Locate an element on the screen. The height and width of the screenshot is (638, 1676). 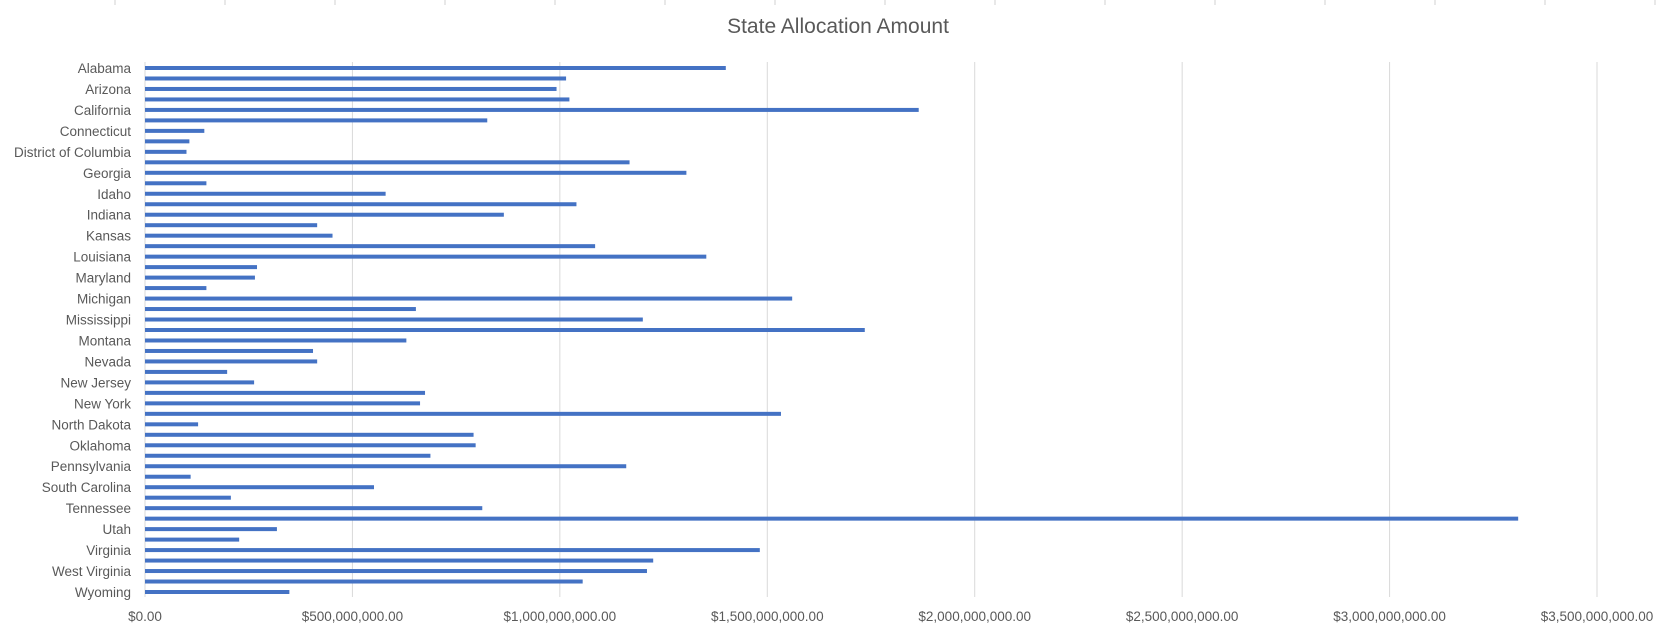
y-tick-label: Virginia is located at coordinates (108, 550).